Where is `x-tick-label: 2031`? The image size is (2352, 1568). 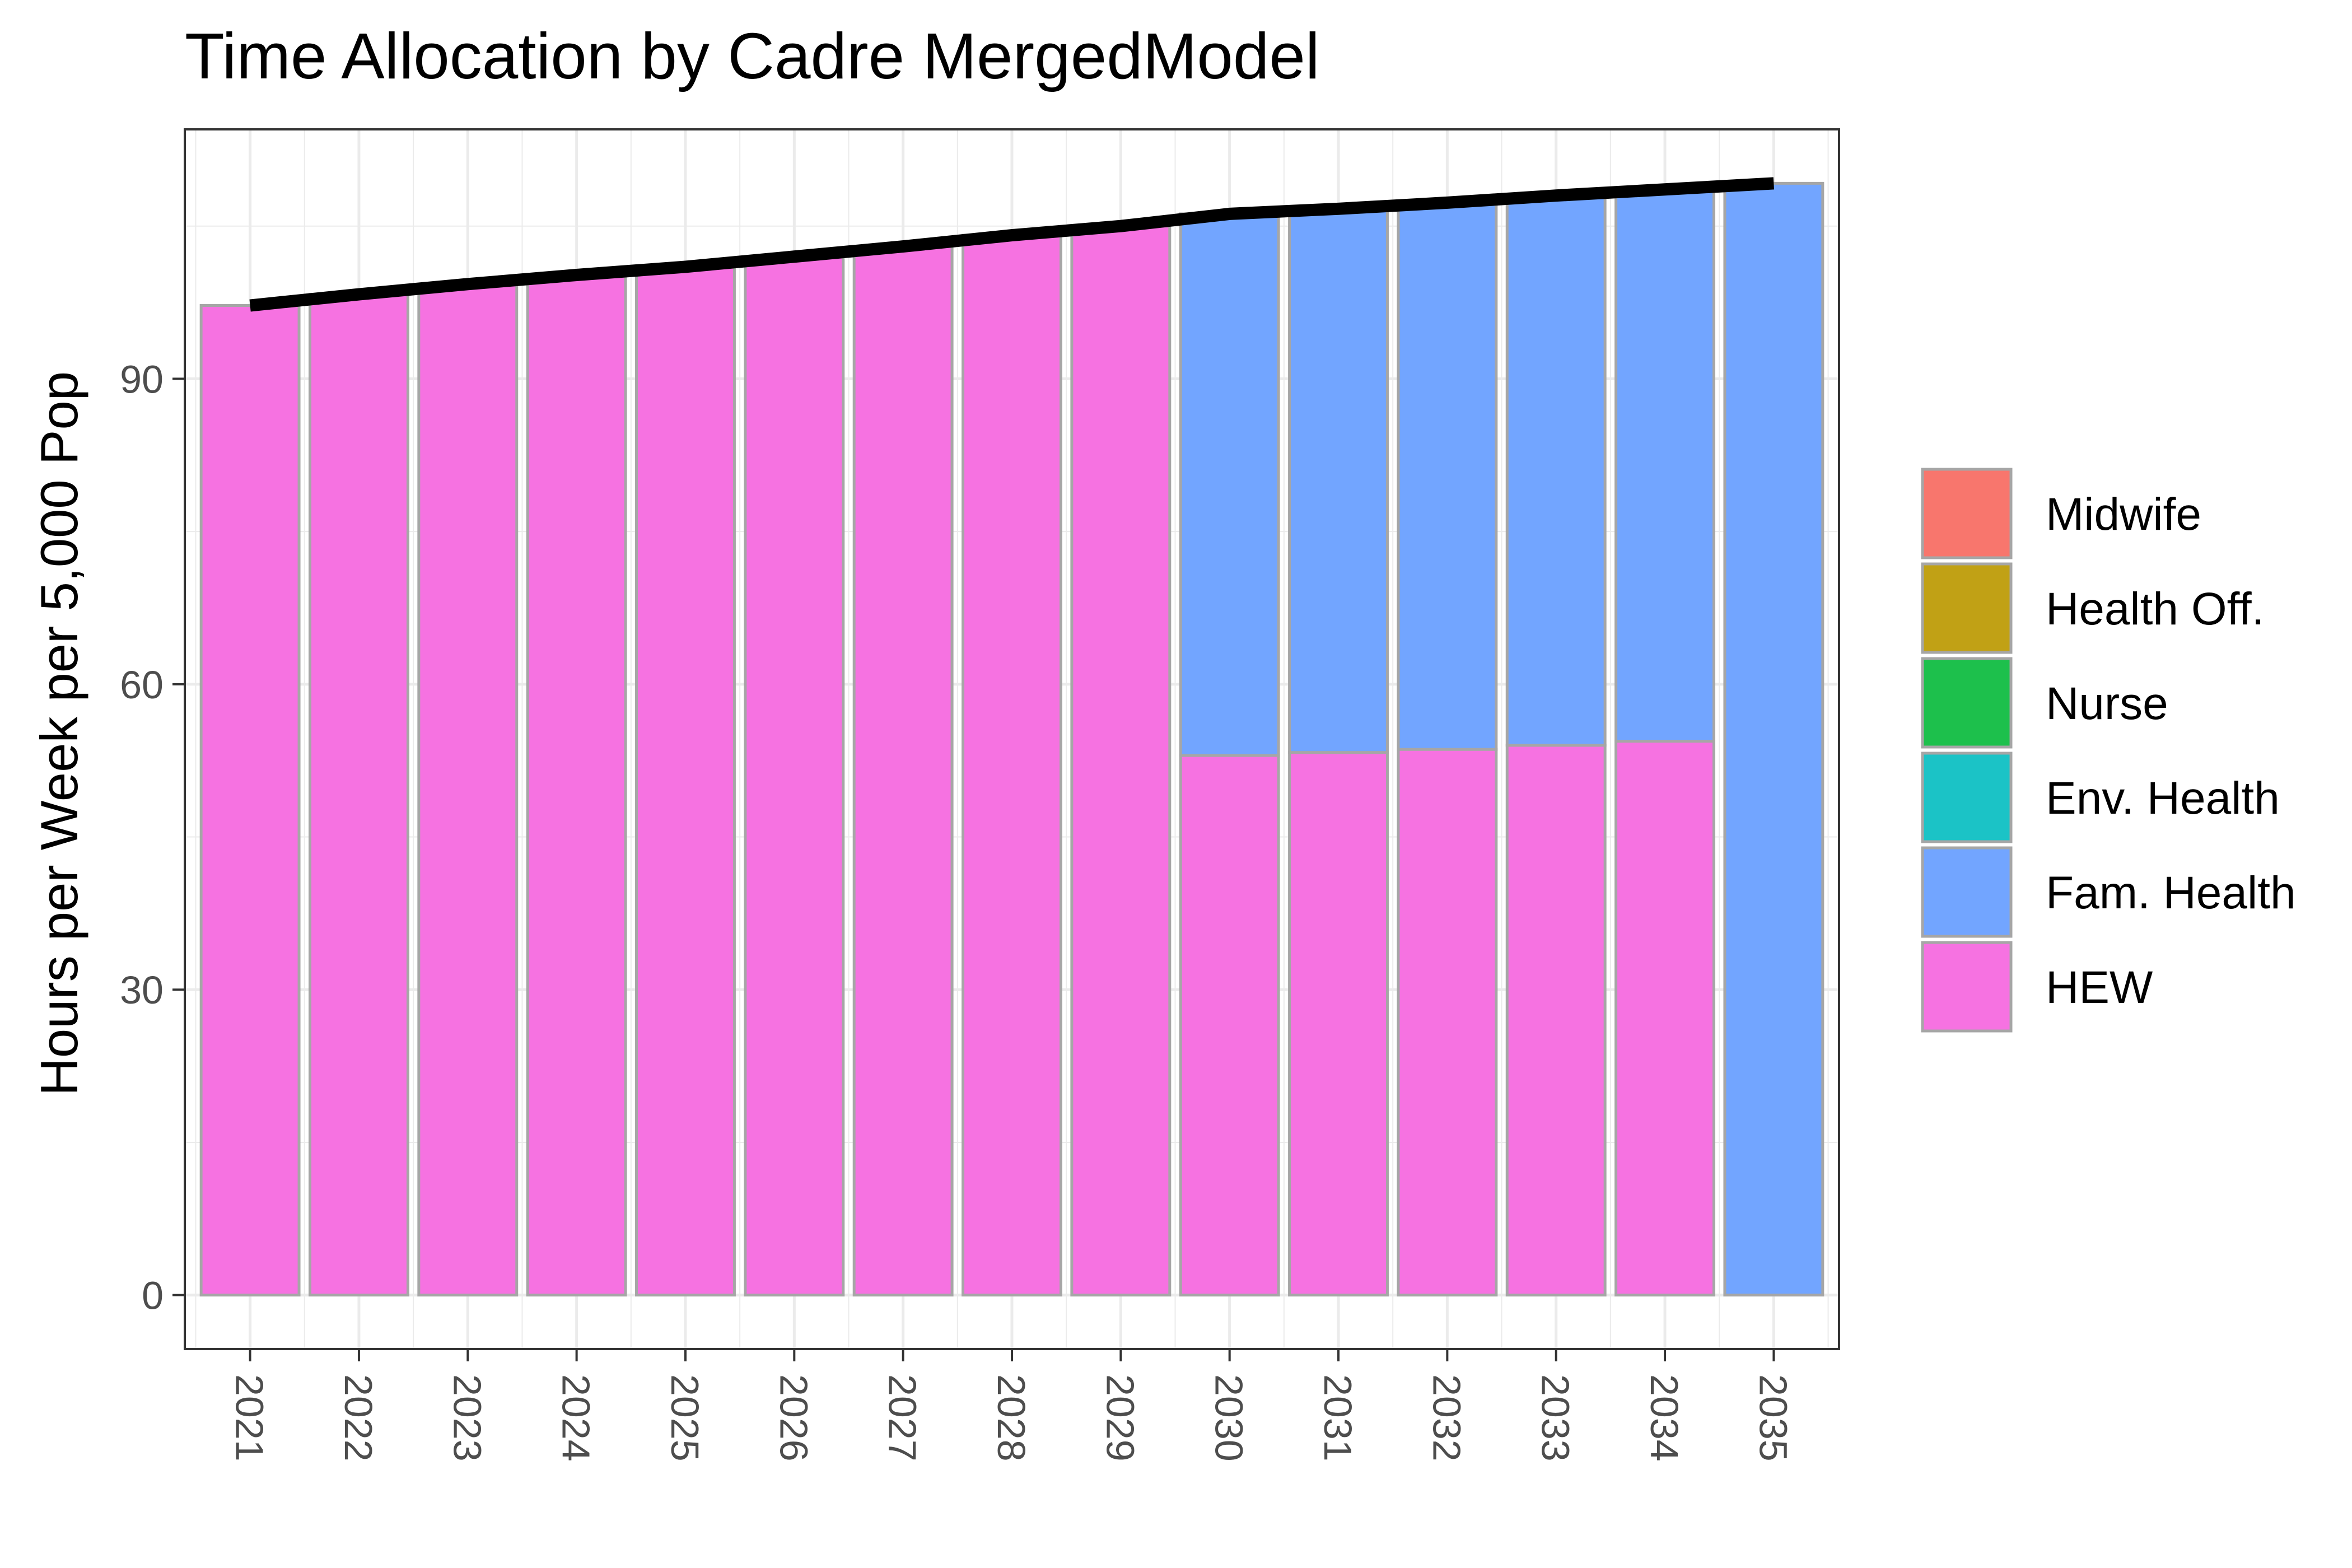
x-tick-label: 2031 is located at coordinates (1338, 1418).